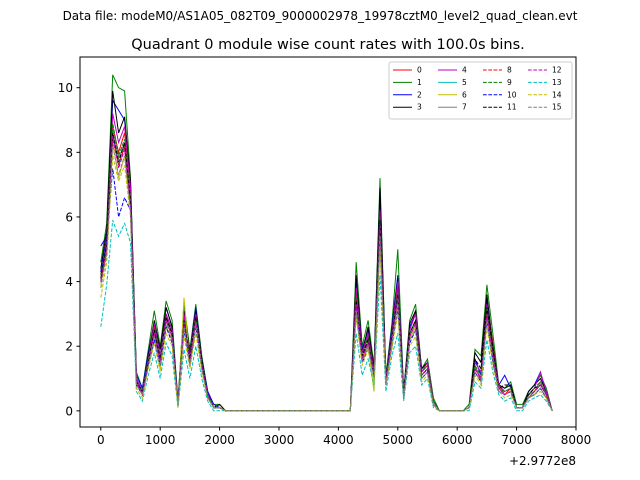  Describe the element at coordinates (69, 347) in the screenshot. I see `y-tick-label: 2` at that location.